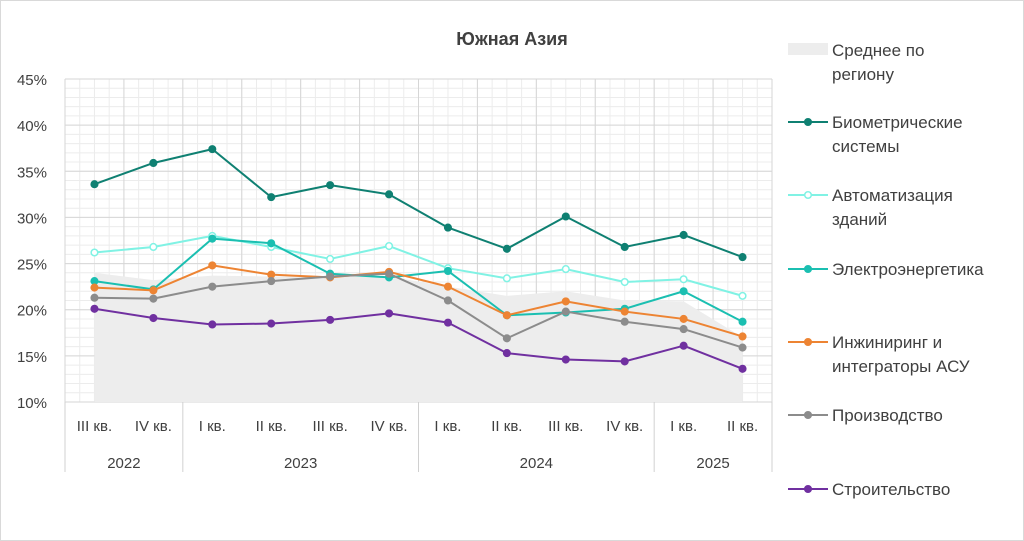  What do you see at coordinates (901, 366) in the screenshot?
I see `legend-label: интеграторы АСУ` at bounding box center [901, 366].